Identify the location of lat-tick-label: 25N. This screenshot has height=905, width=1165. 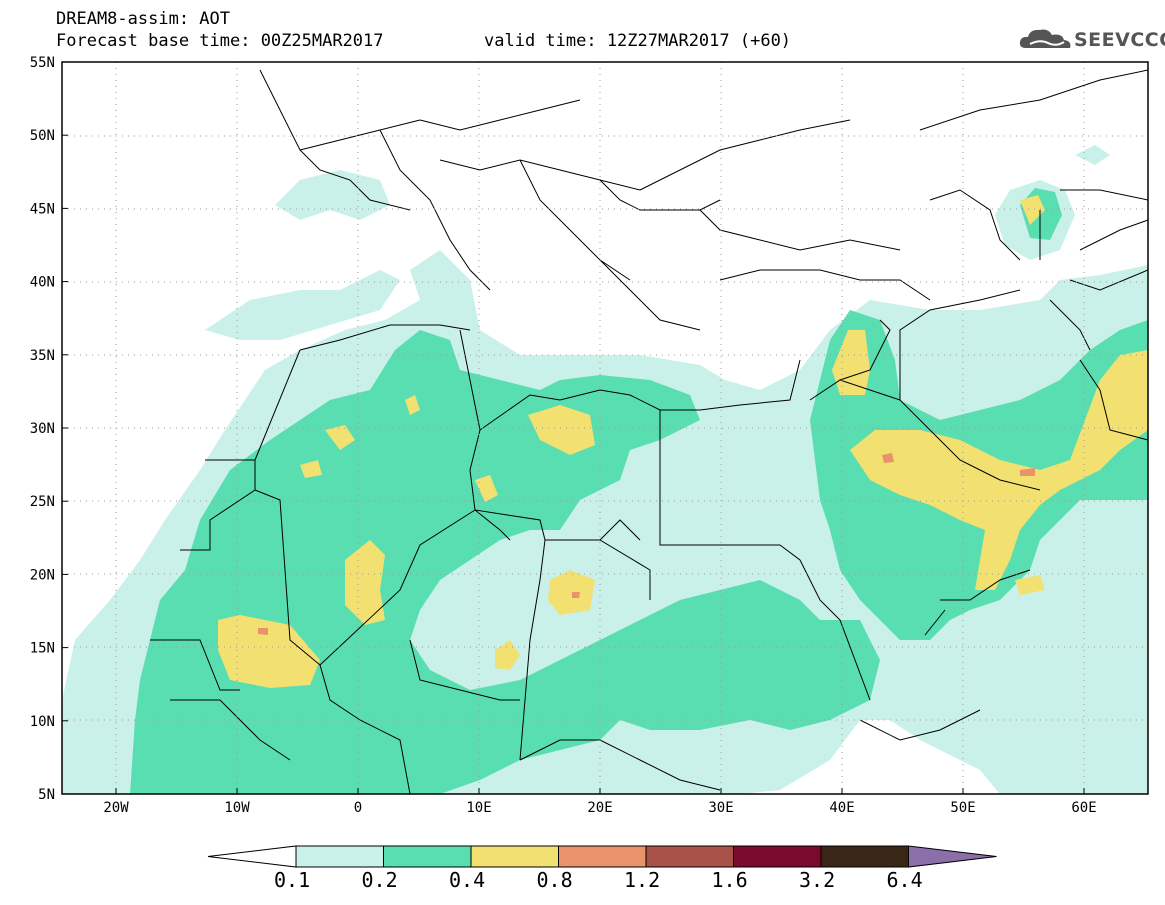
(42, 502).